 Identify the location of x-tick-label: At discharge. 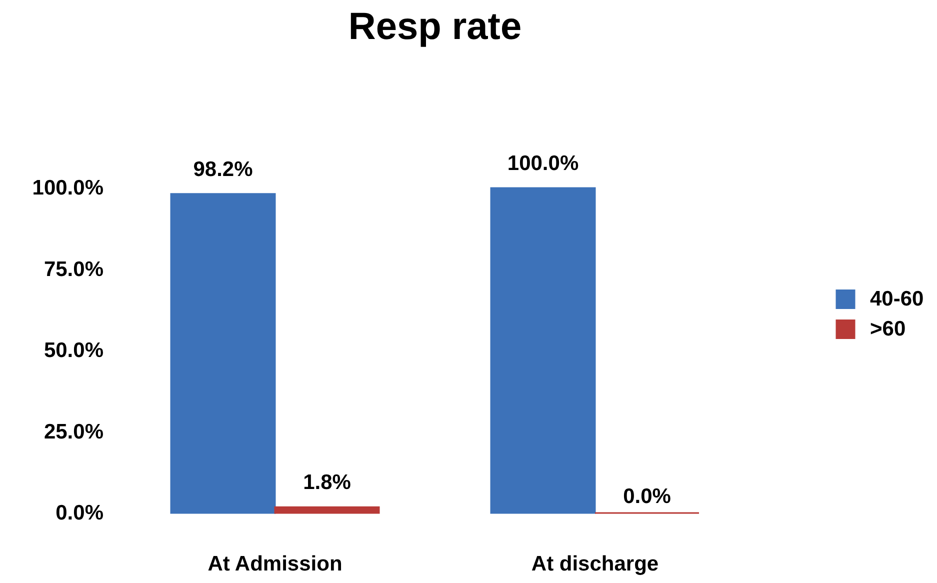
(595, 564).